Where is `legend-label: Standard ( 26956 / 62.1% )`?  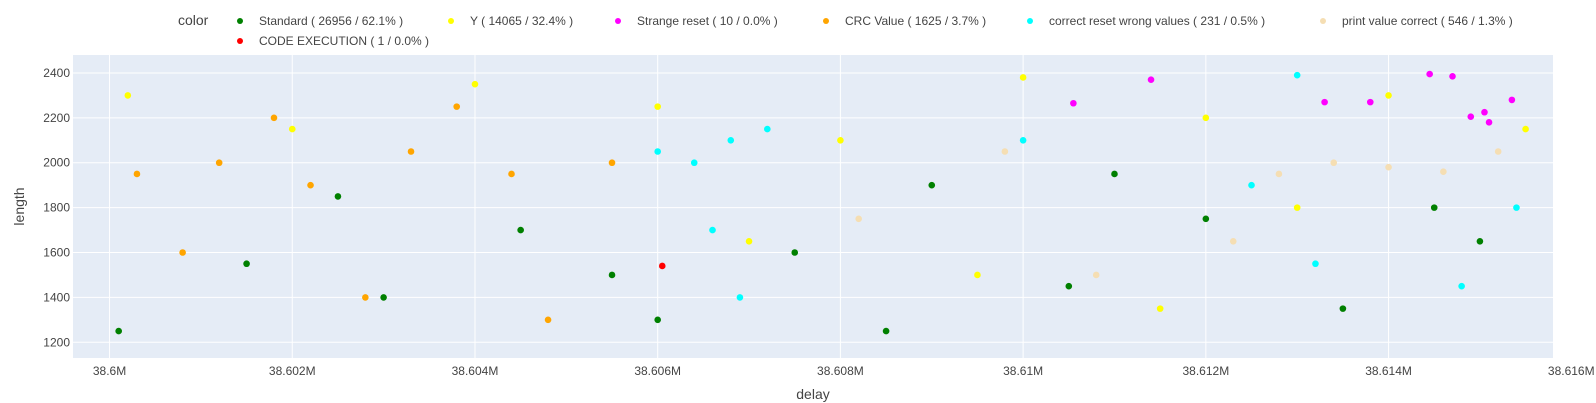 legend-label: Standard ( 26956 / 62.1% ) is located at coordinates (331, 21).